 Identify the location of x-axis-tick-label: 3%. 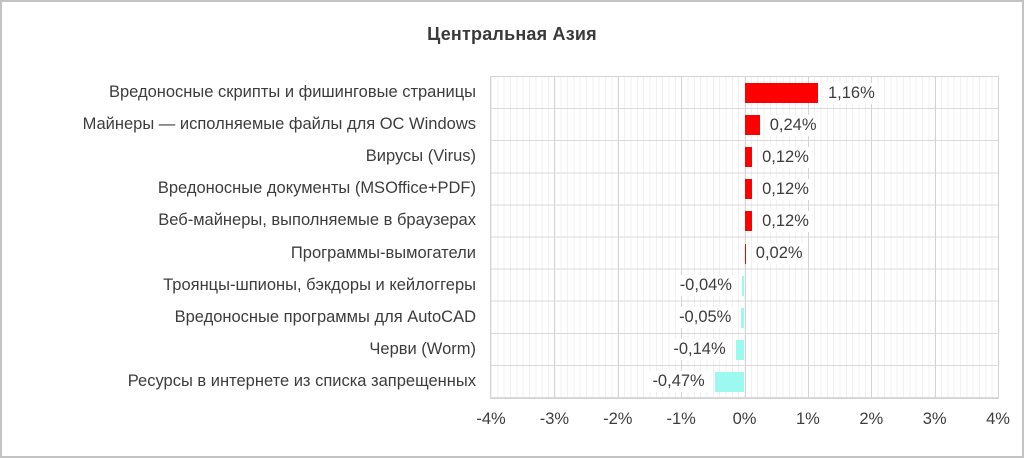
(934, 419).